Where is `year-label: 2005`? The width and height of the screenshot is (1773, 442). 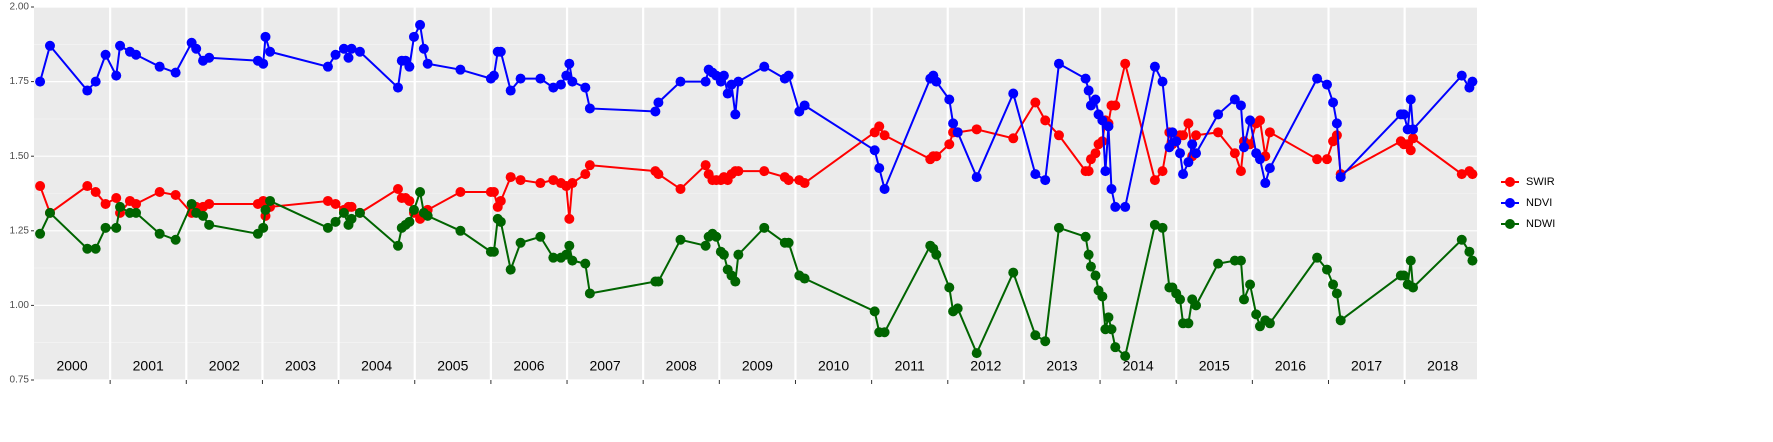 year-label: 2005 is located at coordinates (452, 366).